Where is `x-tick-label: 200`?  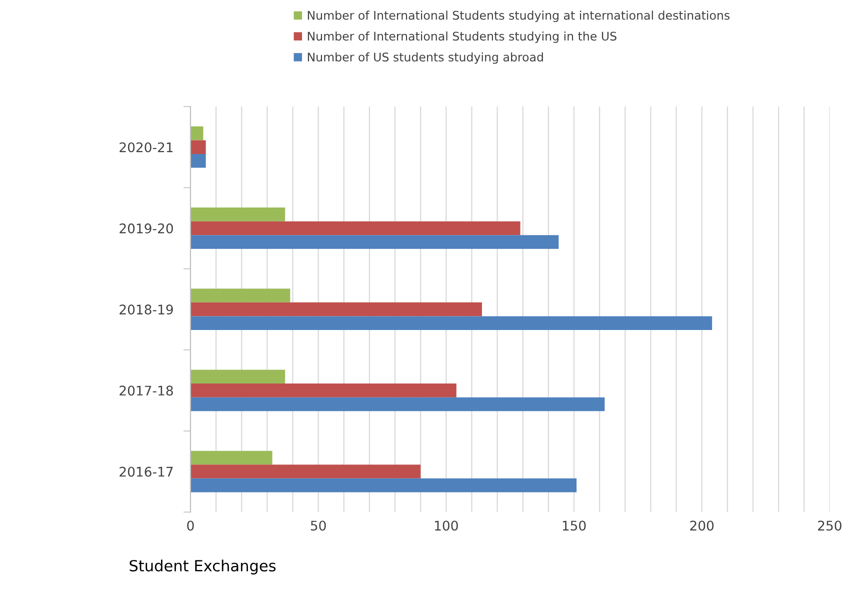
x-tick-label: 200 is located at coordinates (702, 525).